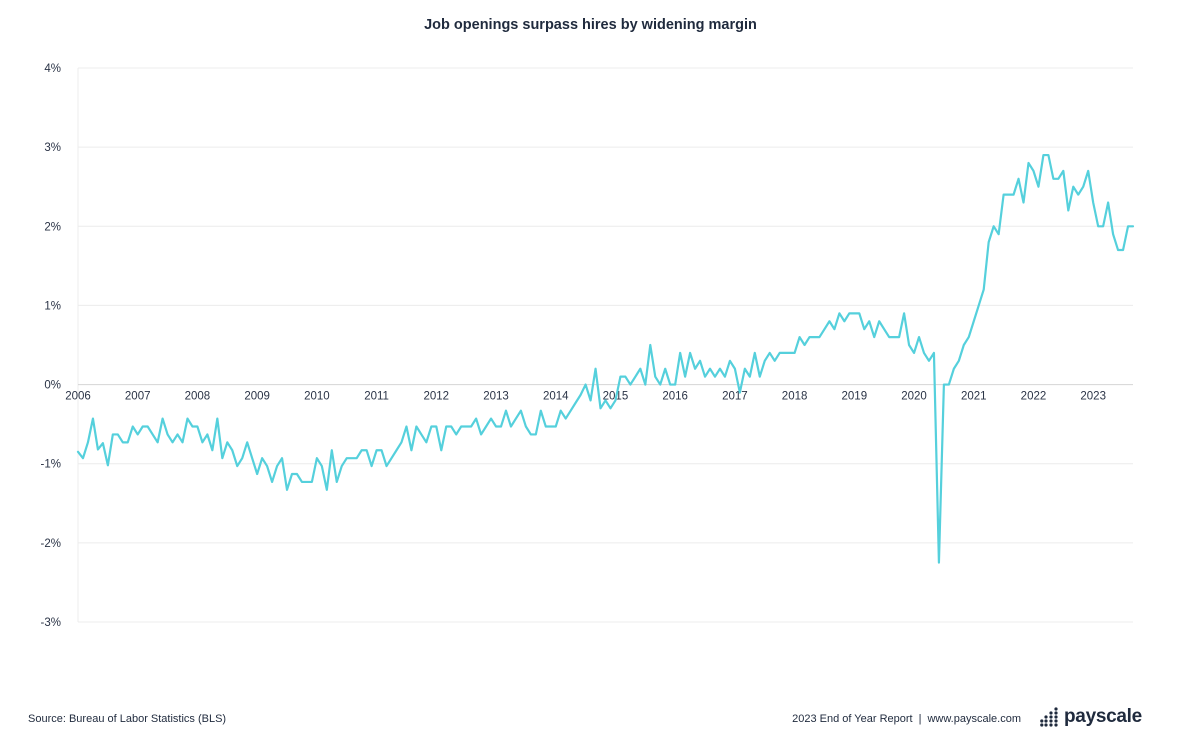  What do you see at coordinates (376, 397) in the screenshot?
I see `x-tick-label: 2011` at bounding box center [376, 397].